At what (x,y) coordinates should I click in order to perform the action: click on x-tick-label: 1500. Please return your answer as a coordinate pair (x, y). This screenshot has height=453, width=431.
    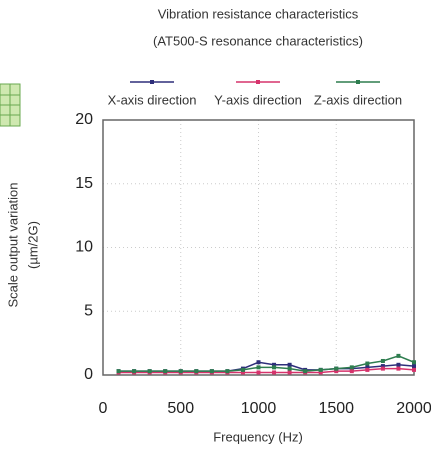
    Looking at the image, I should click on (336, 408).